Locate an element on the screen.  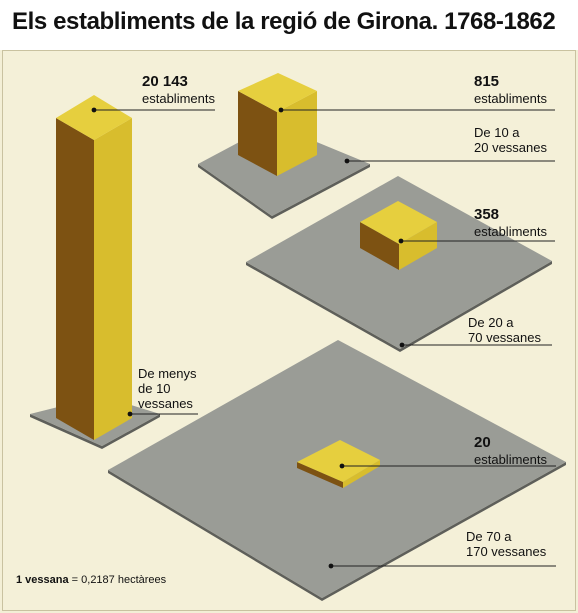
bar-group-1-top is located at coordinates (94, 117).